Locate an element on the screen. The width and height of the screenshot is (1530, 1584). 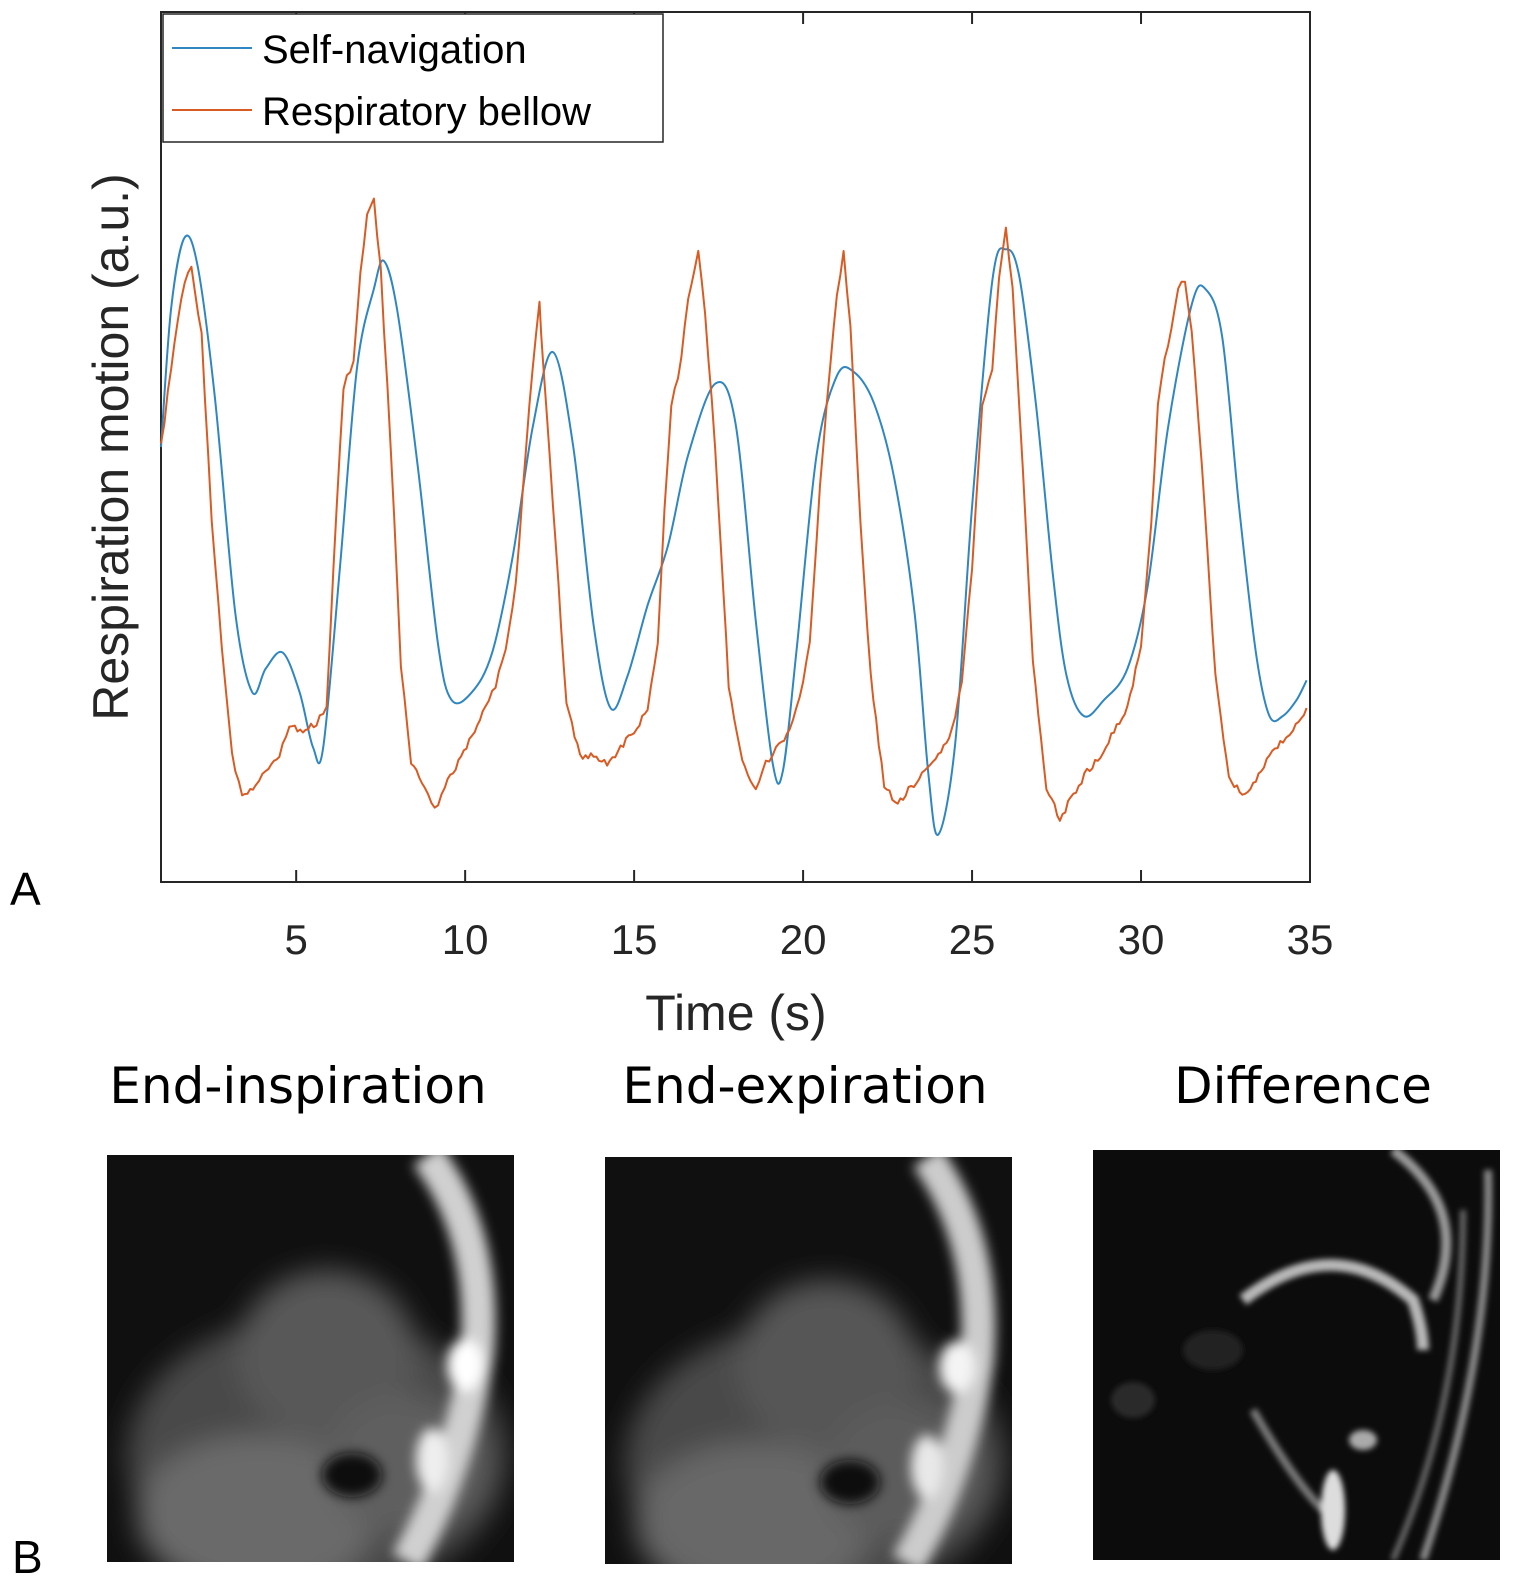
mri-end-inspiration is located at coordinates (310, 1358).